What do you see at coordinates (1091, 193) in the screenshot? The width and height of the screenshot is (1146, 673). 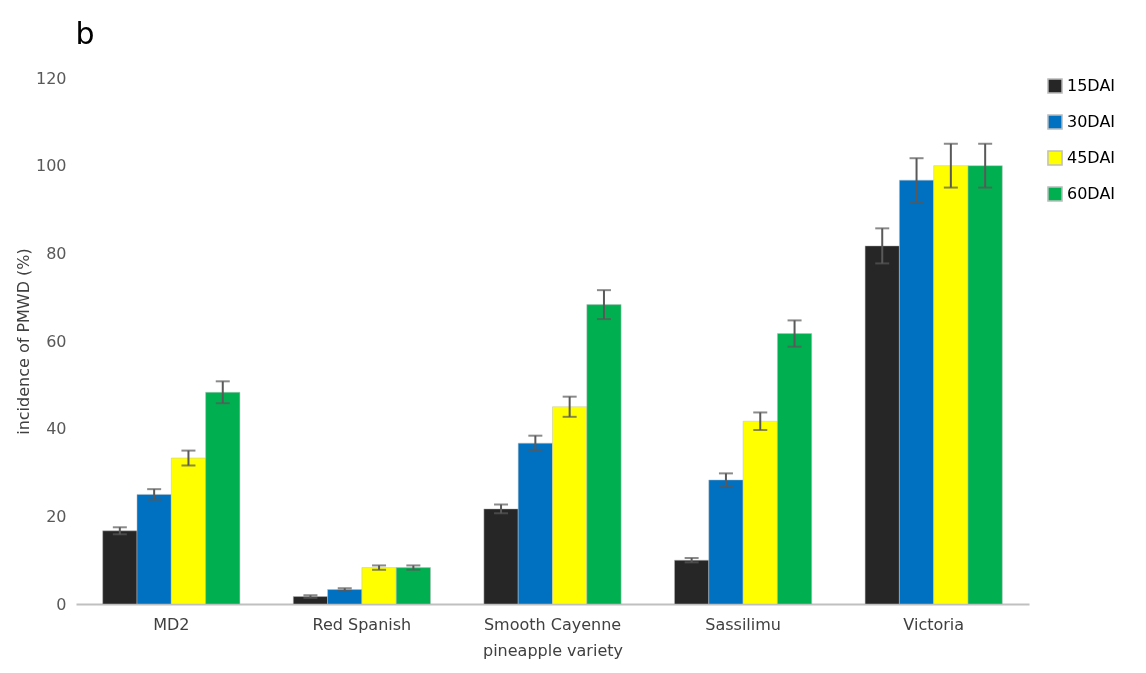 I see `legend-label: 60DAI` at bounding box center [1091, 193].